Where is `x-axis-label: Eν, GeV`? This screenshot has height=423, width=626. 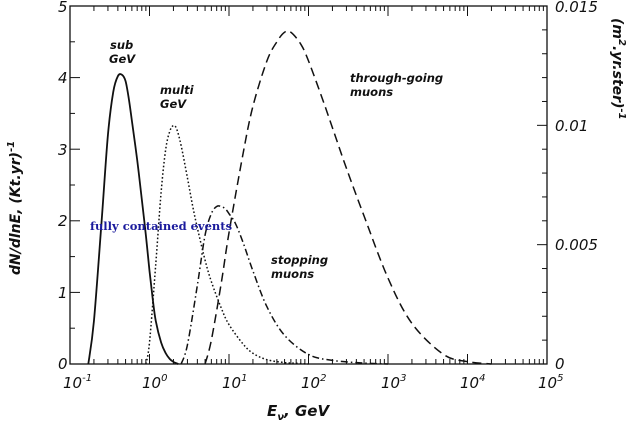 x-axis-label: Eν, GeV is located at coordinates (298, 412).